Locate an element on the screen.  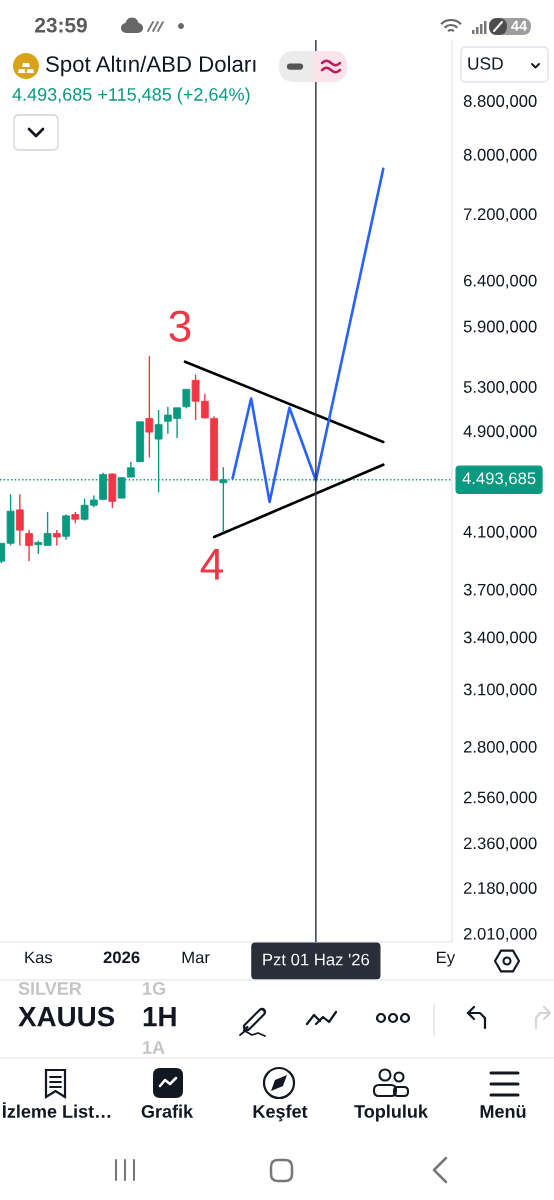
y-tick-label: 5.900,000 is located at coordinates (500, 327).